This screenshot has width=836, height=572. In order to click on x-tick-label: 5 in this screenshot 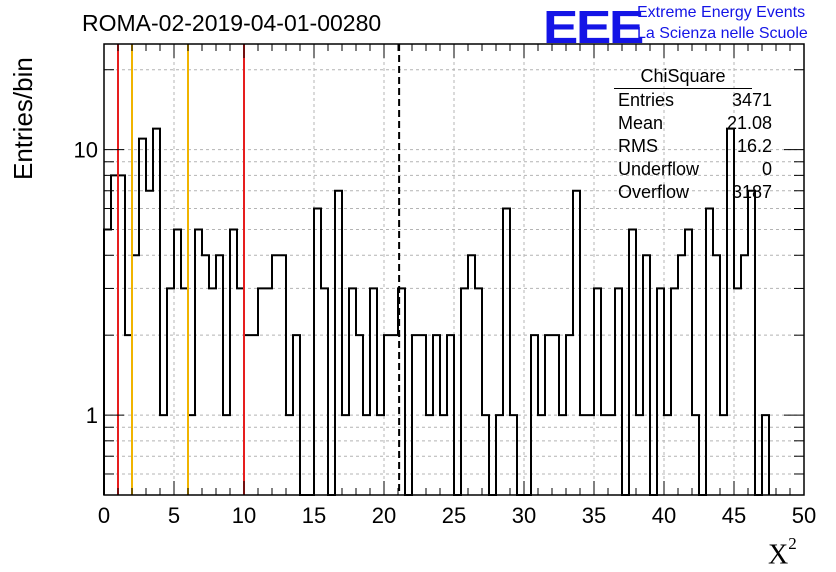, I will do `click(174, 515)`.